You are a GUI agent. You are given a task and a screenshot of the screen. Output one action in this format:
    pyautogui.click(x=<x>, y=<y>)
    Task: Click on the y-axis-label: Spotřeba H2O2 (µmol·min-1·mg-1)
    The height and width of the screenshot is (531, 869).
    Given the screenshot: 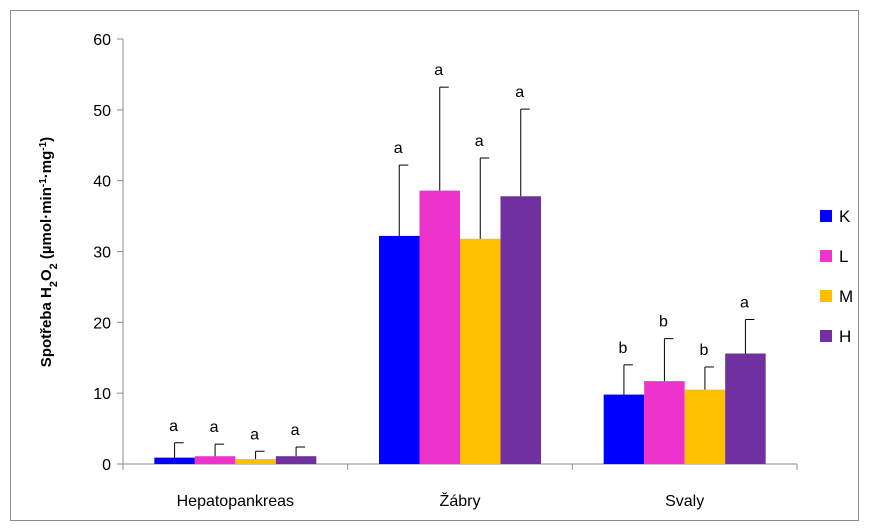 What is the action you would take?
    pyautogui.click(x=49, y=252)
    